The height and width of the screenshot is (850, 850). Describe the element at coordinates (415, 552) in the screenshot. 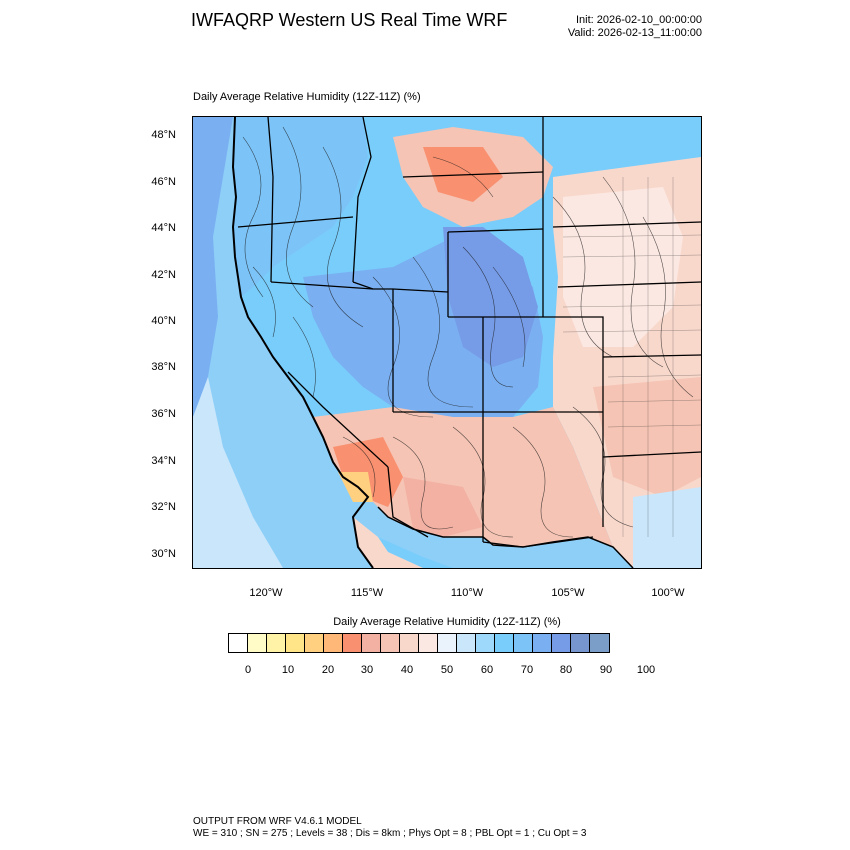

I see `gulf-of-california` at that location.